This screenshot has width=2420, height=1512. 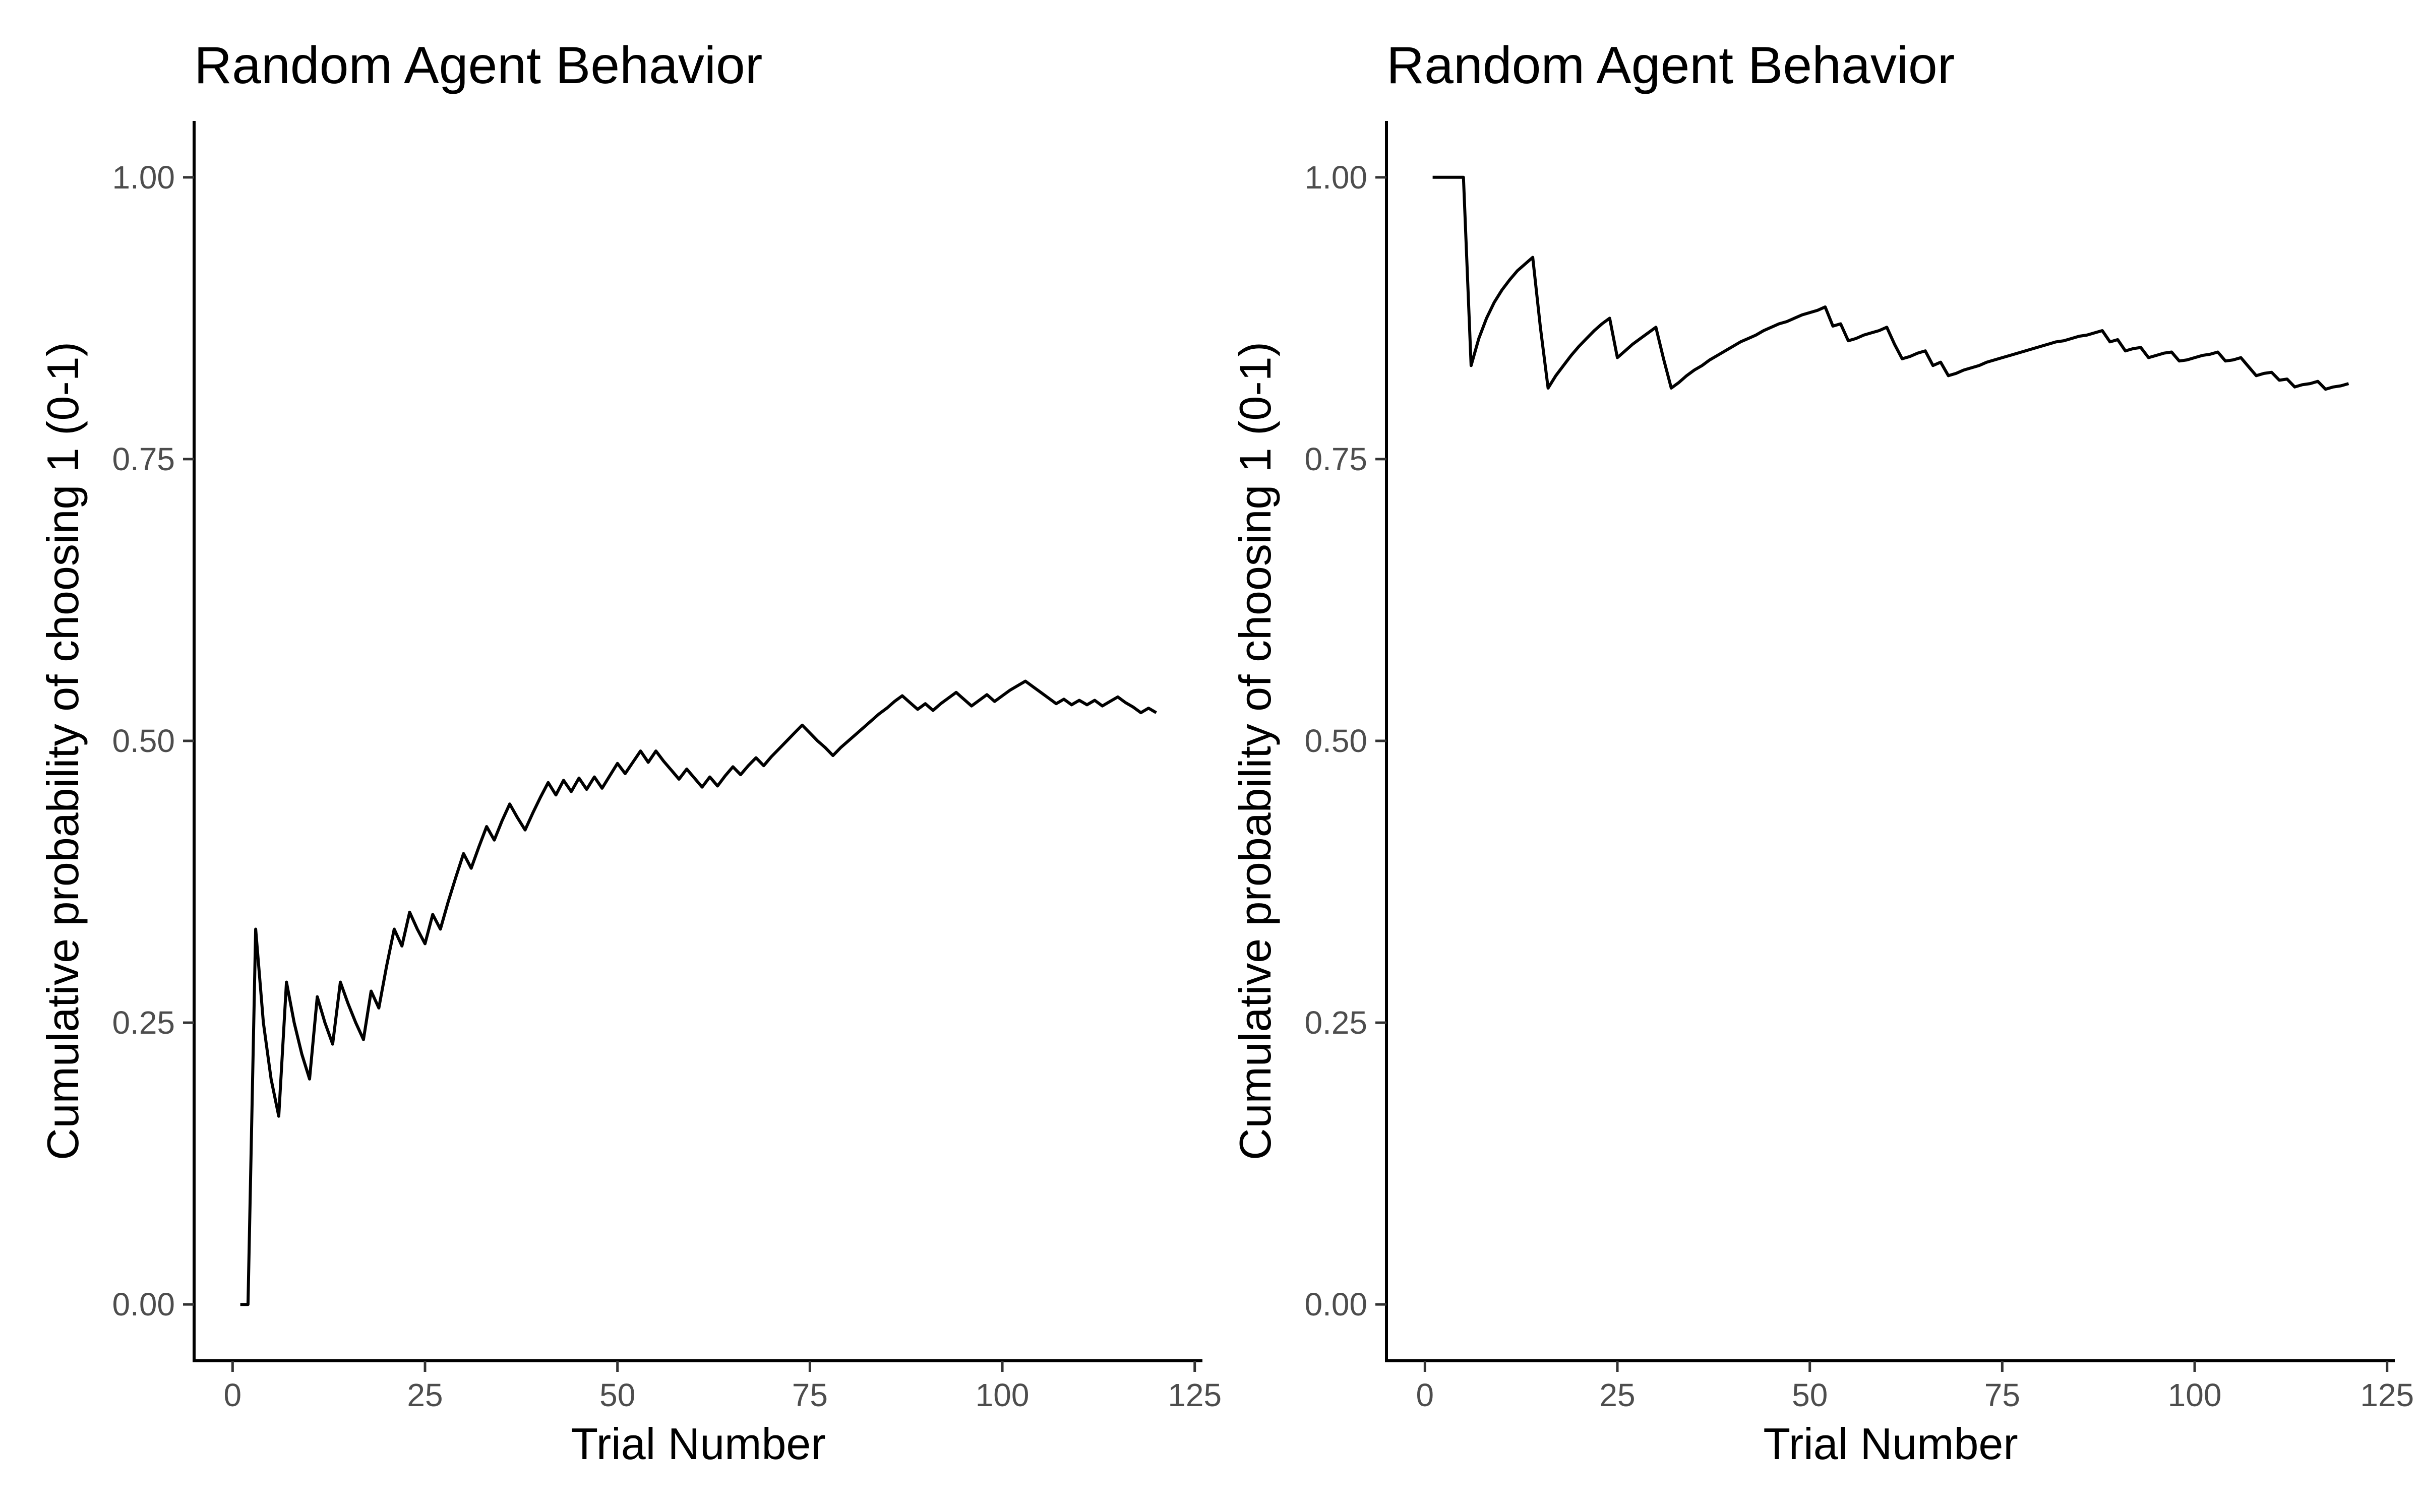 What do you see at coordinates (1890, 283) in the screenshot?
I see `series-line` at bounding box center [1890, 283].